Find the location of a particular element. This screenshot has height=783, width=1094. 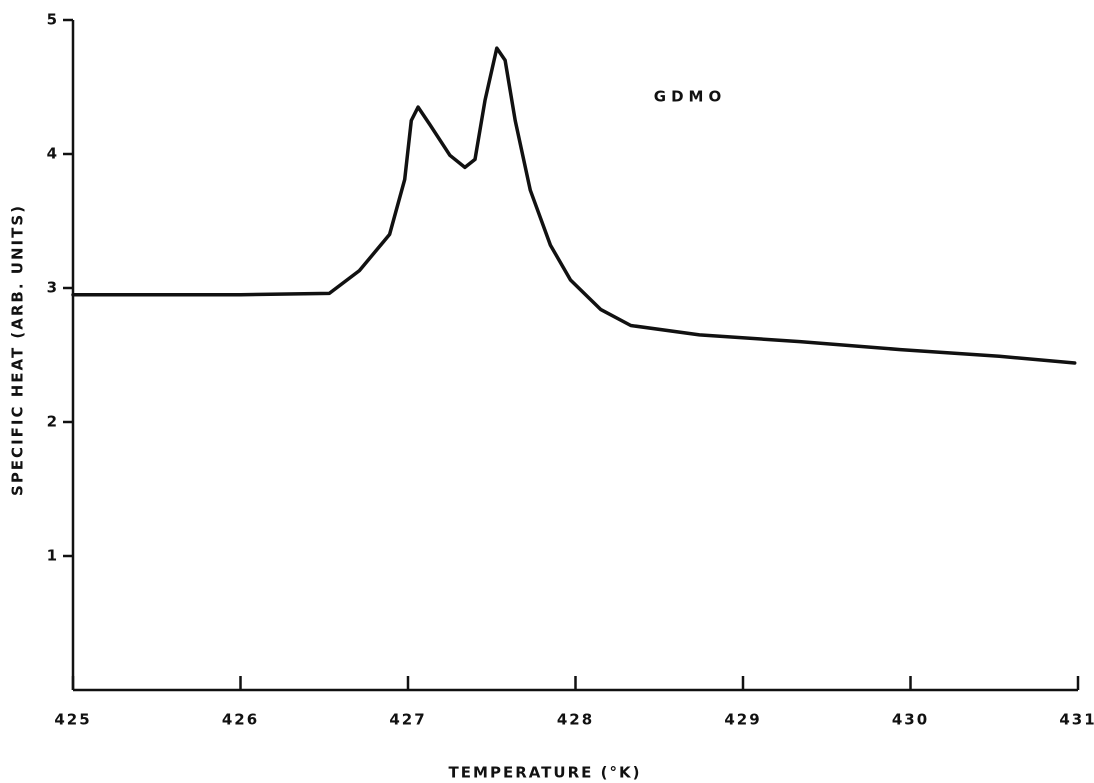

x-tick-label: 428 is located at coordinates (575, 720).